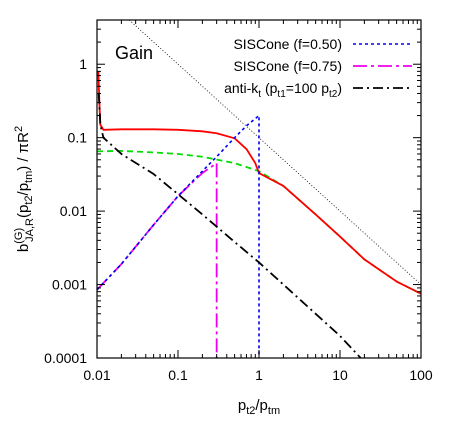  Describe the element at coordinates (65, 358) in the screenshot. I see `y-tick-label: 0.0001` at that location.